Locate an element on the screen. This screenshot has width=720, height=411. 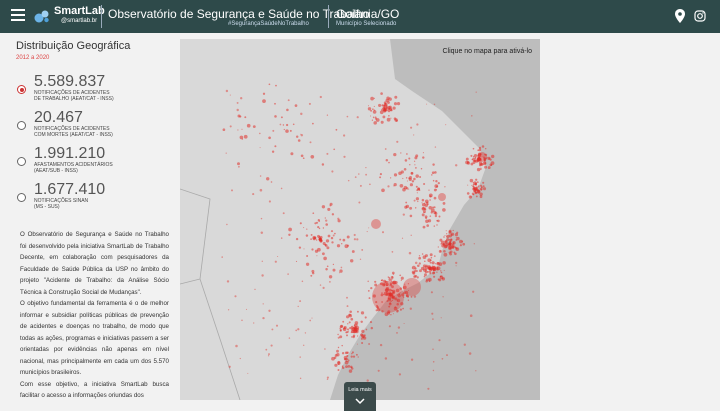
stat-option-sinan: 1.677.410 NOTIFICAÇÕES SINAN (MS - SUS) is located at coordinates (96, 198).